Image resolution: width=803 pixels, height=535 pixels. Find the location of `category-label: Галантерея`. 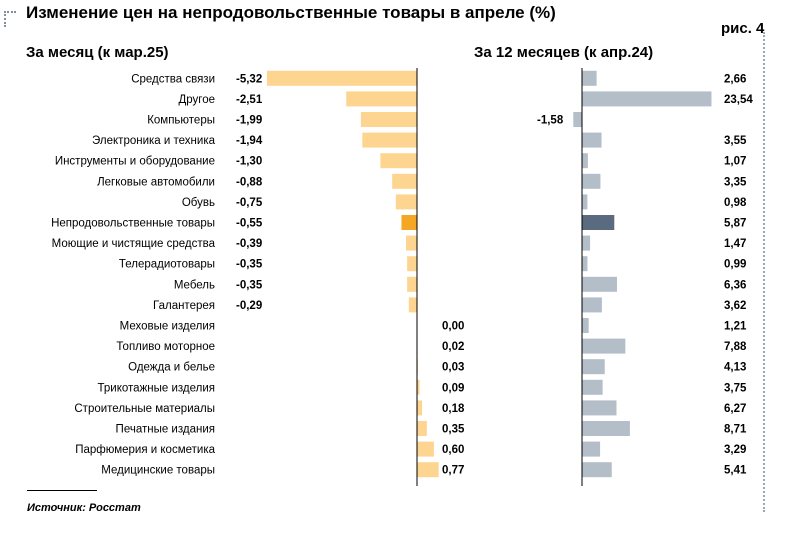

category-label: Галантерея is located at coordinates (184, 306).